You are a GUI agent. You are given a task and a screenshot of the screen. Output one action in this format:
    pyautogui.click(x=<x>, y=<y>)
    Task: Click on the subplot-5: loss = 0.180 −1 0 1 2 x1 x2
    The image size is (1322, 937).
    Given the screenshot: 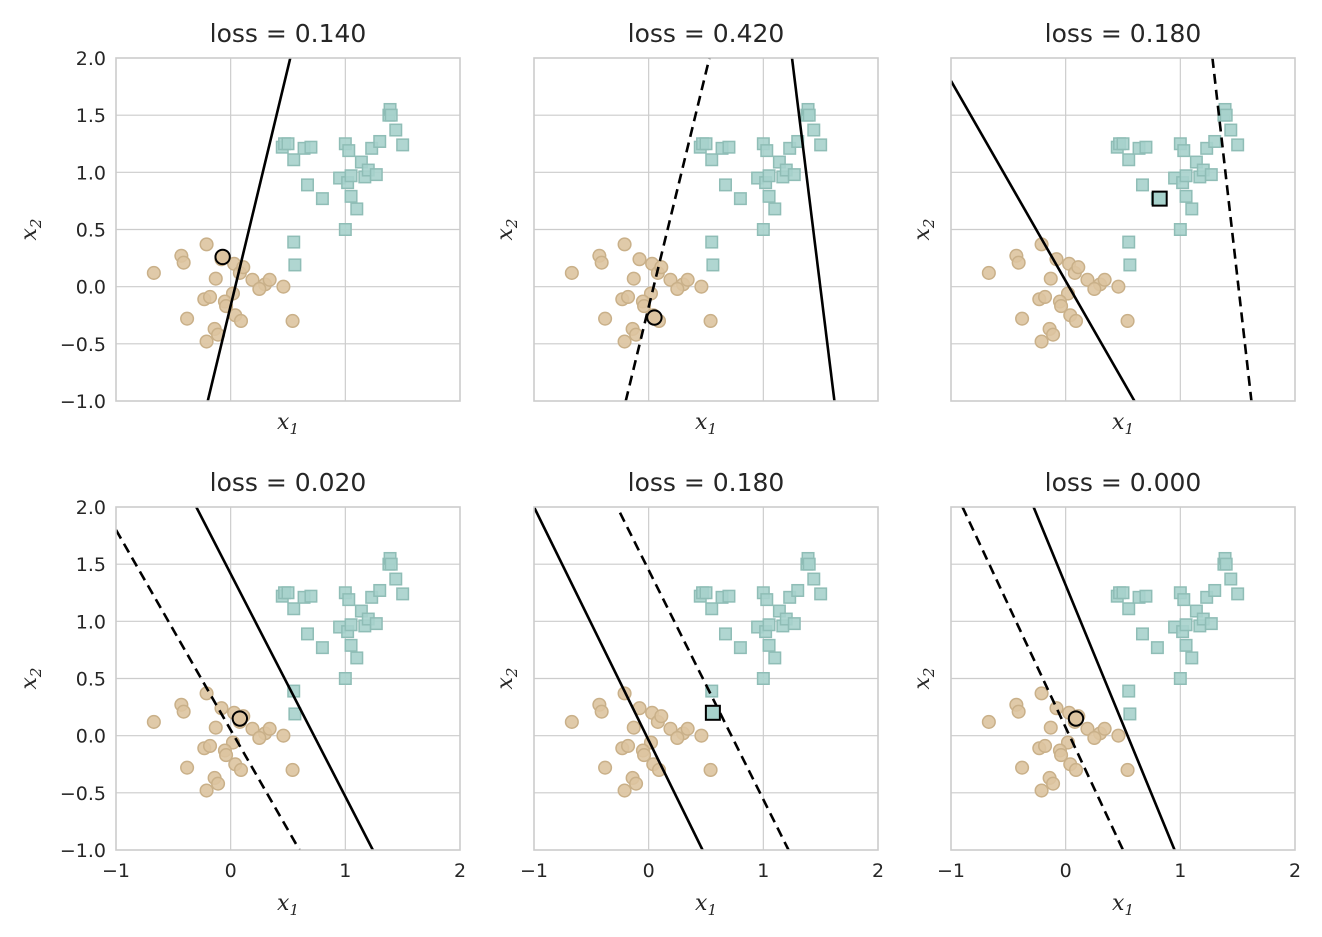 What is the action you would take?
    pyautogui.click(x=688, y=693)
    